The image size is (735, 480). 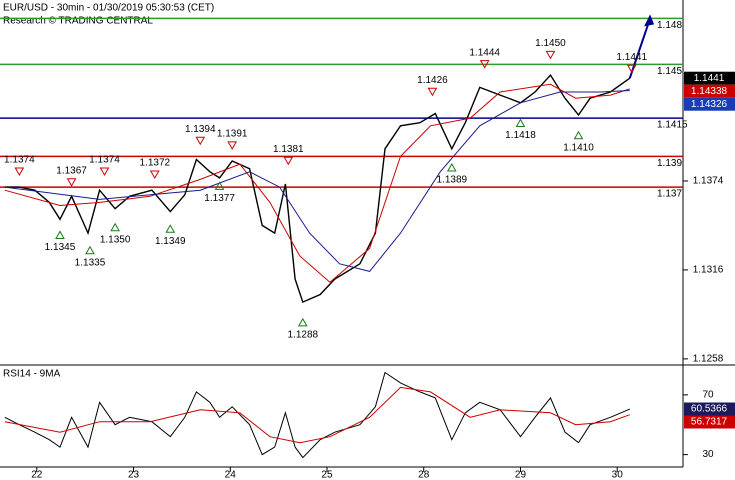 I want to click on level-label: 1.139, so click(x=669, y=163).